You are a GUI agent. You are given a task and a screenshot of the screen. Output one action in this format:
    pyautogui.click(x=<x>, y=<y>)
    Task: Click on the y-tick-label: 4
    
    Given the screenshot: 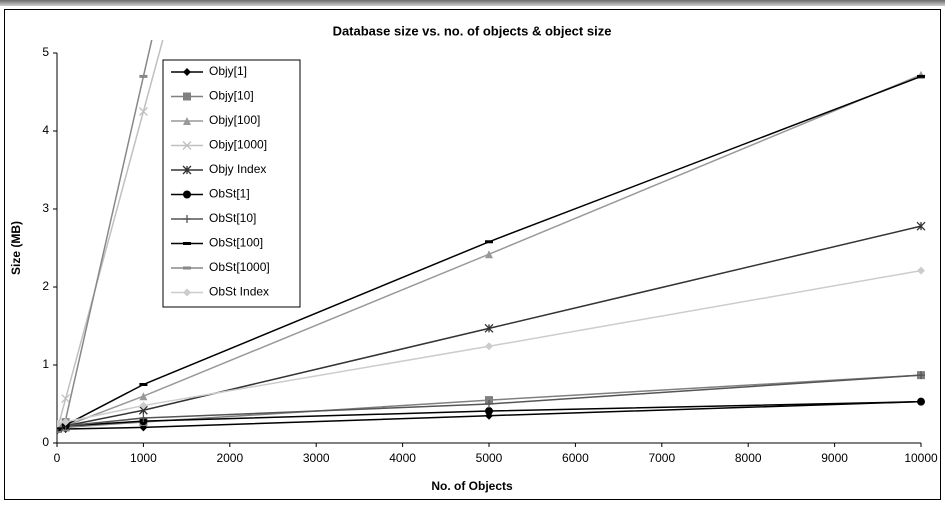 What is the action you would take?
    pyautogui.click(x=45, y=130)
    